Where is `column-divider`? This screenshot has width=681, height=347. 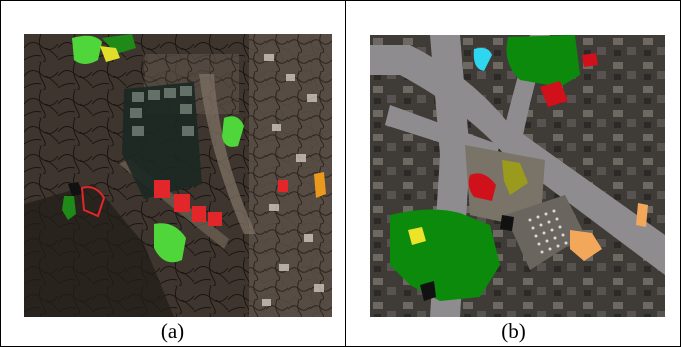 column-divider is located at coordinates (345, 173).